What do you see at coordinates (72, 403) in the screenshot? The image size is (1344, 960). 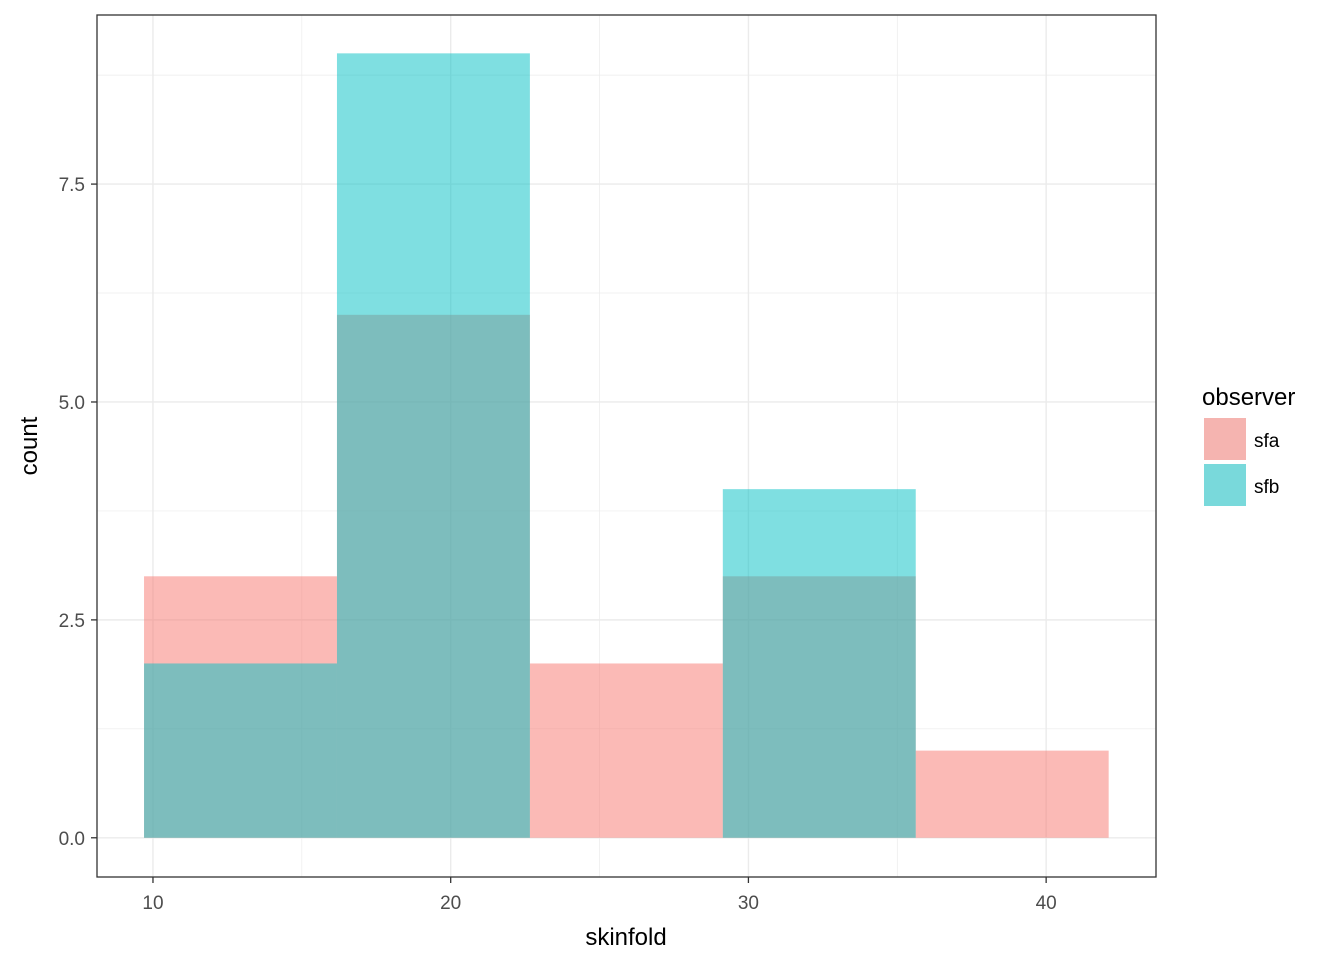 I see `y-tick-label: 5.0` at bounding box center [72, 403].